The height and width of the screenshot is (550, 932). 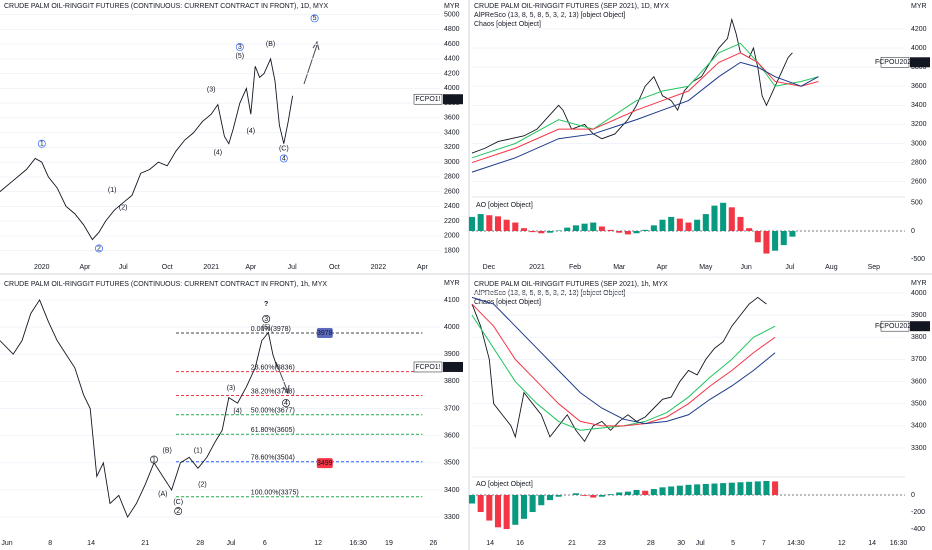 I want to click on x-tick-label: Jul, so click(x=700, y=543).